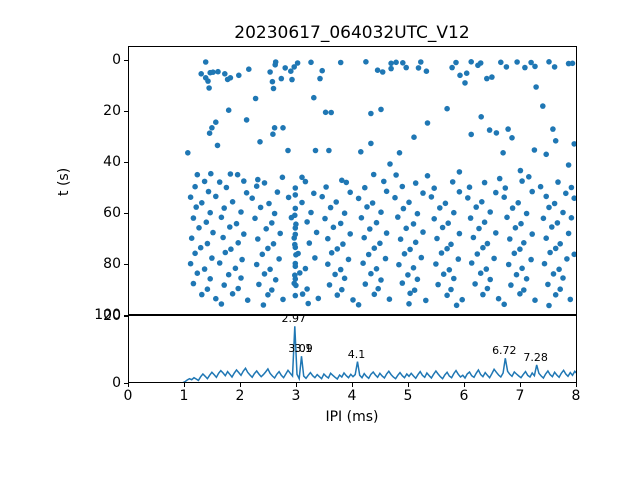  Describe the element at coordinates (294, 319) in the screenshot. I see `peak-annotation: 2.97` at that location.